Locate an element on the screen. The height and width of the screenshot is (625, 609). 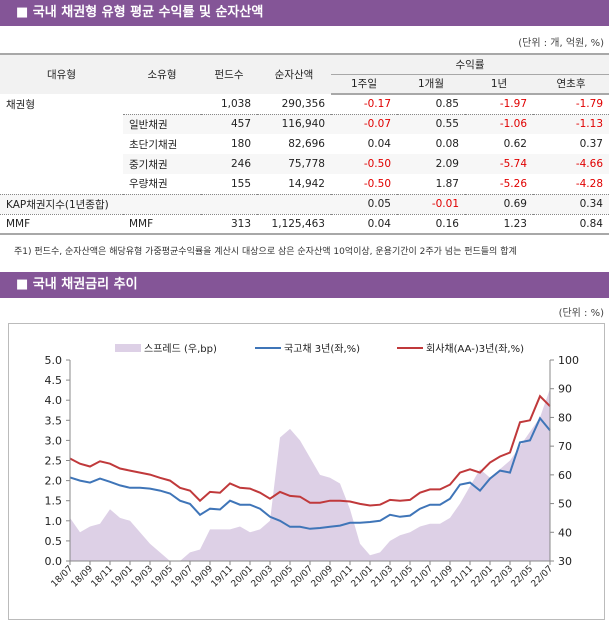
cell-funds: 246 is located at coordinates (229, 164).